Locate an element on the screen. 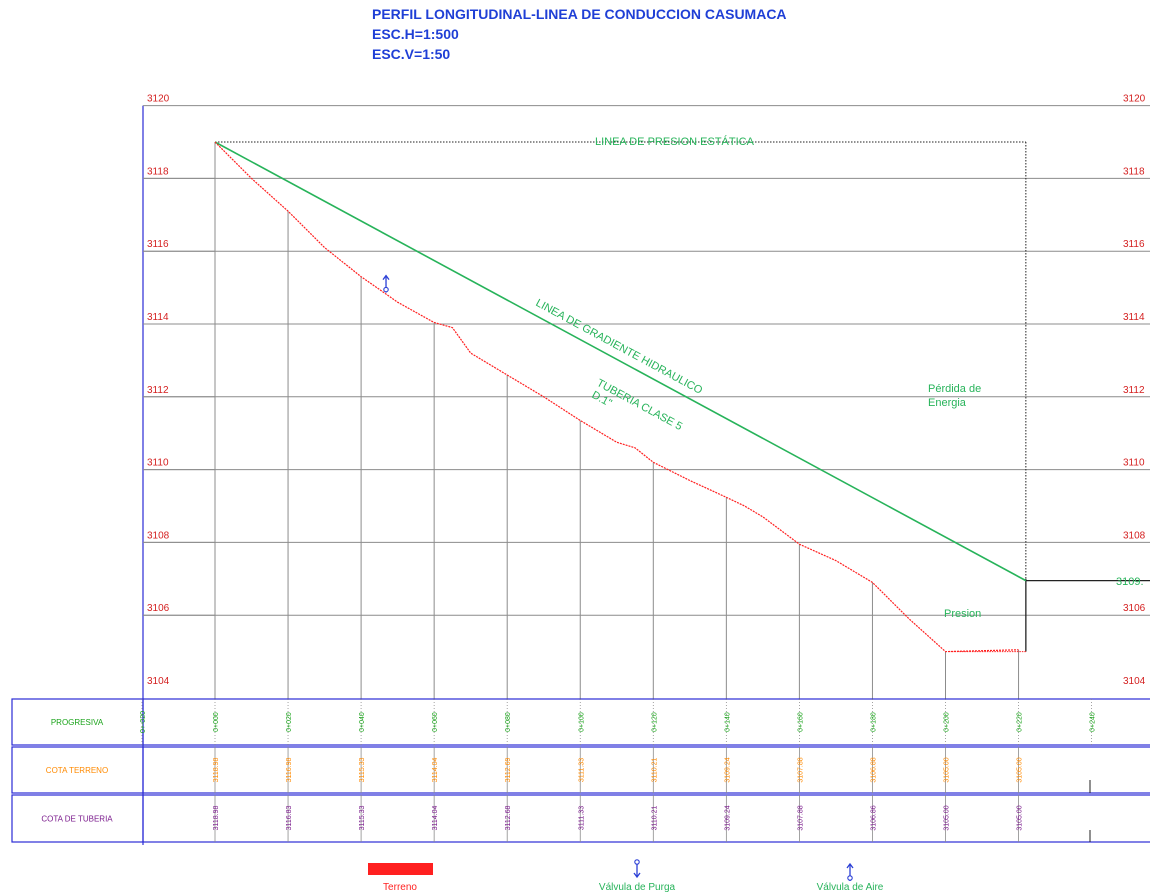  cota-tuberia-value: 3115.33 is located at coordinates (362, 818).